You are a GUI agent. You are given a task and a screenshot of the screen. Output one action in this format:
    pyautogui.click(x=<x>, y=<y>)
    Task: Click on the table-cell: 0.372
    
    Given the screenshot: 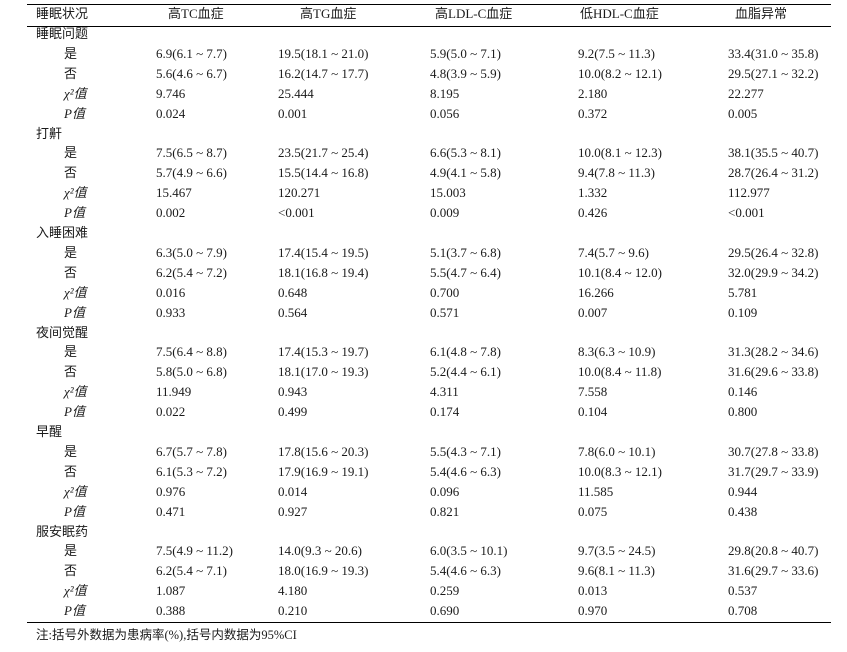 What is the action you would take?
    pyautogui.click(x=593, y=113)
    